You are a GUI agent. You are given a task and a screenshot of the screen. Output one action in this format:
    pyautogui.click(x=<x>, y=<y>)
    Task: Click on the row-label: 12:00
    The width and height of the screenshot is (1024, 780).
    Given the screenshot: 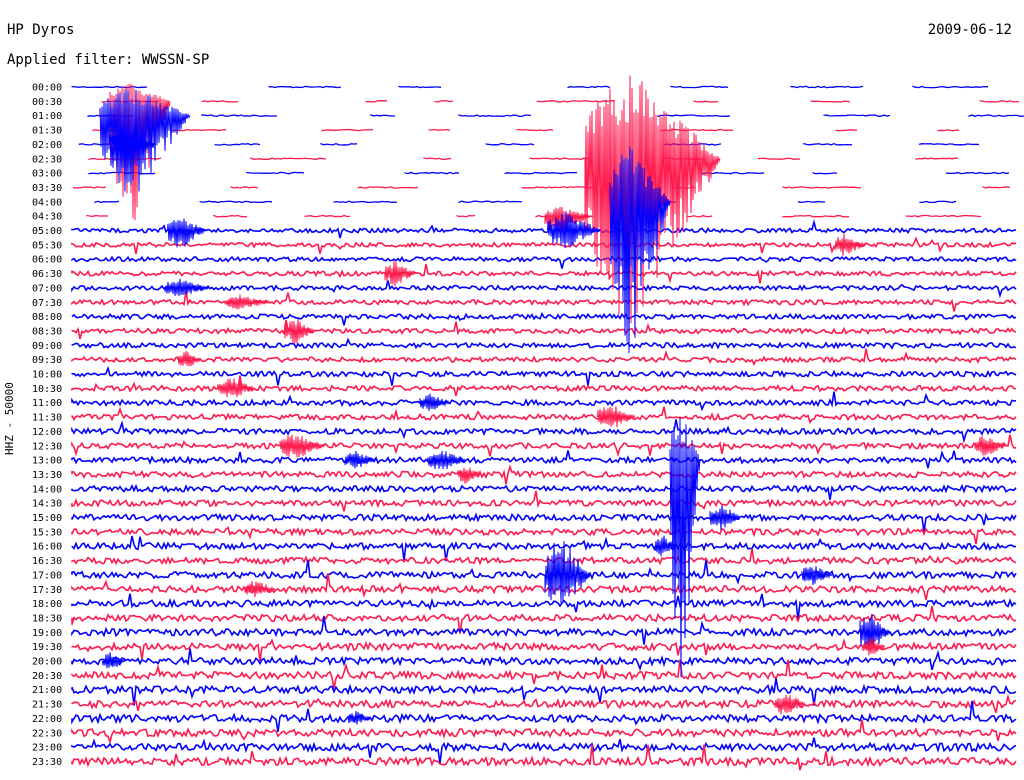 What is the action you would take?
    pyautogui.click(x=47, y=432)
    